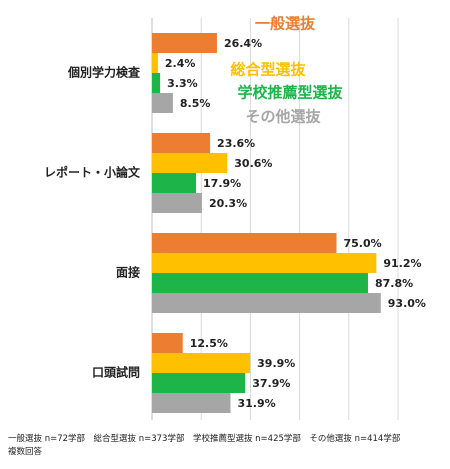  Describe the element at coordinates (236, 143) in the screenshot. I see `data-label: 23.6%` at that location.